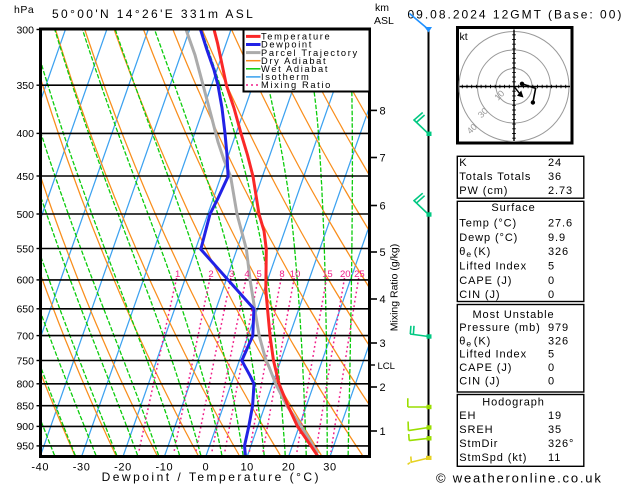  I want to click on svg-text: Dry Adiabat, so click(294, 61).